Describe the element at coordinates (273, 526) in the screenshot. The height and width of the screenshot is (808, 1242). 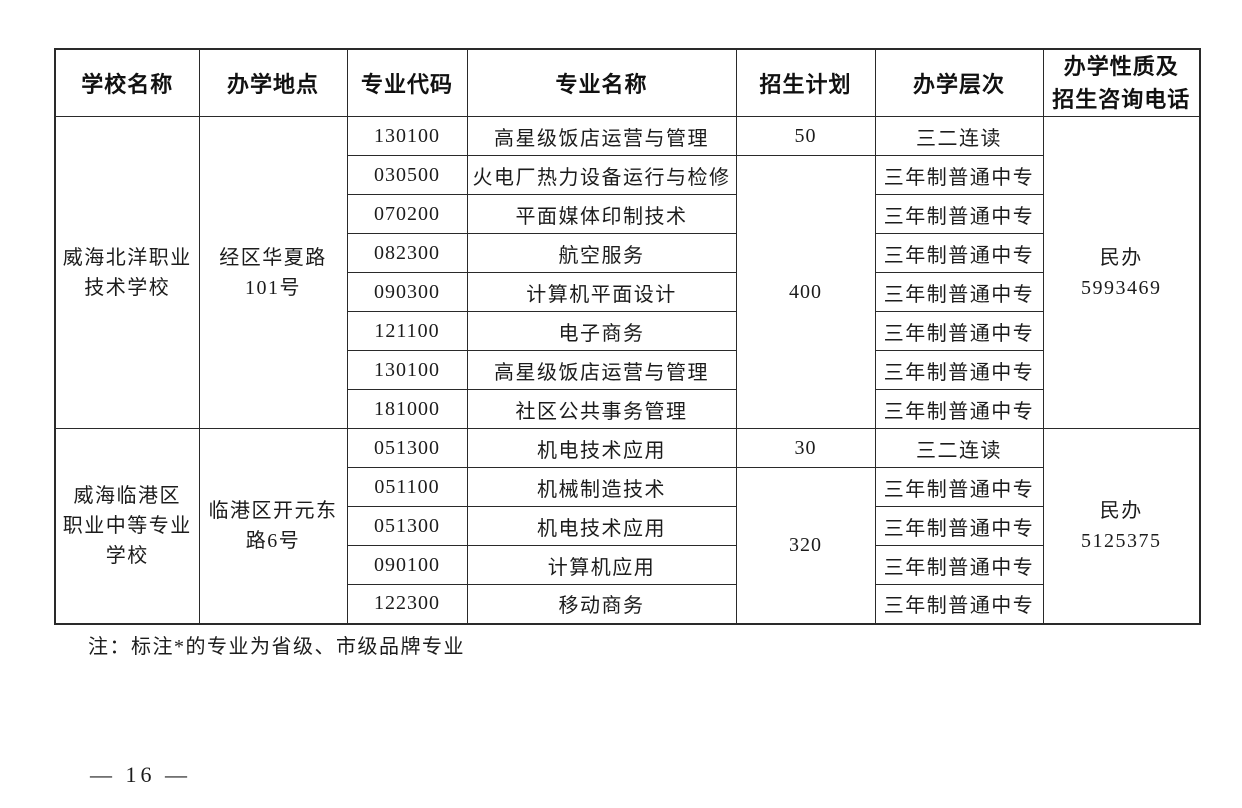
I see `location-cell: 临港区开元东 路6号` at that location.